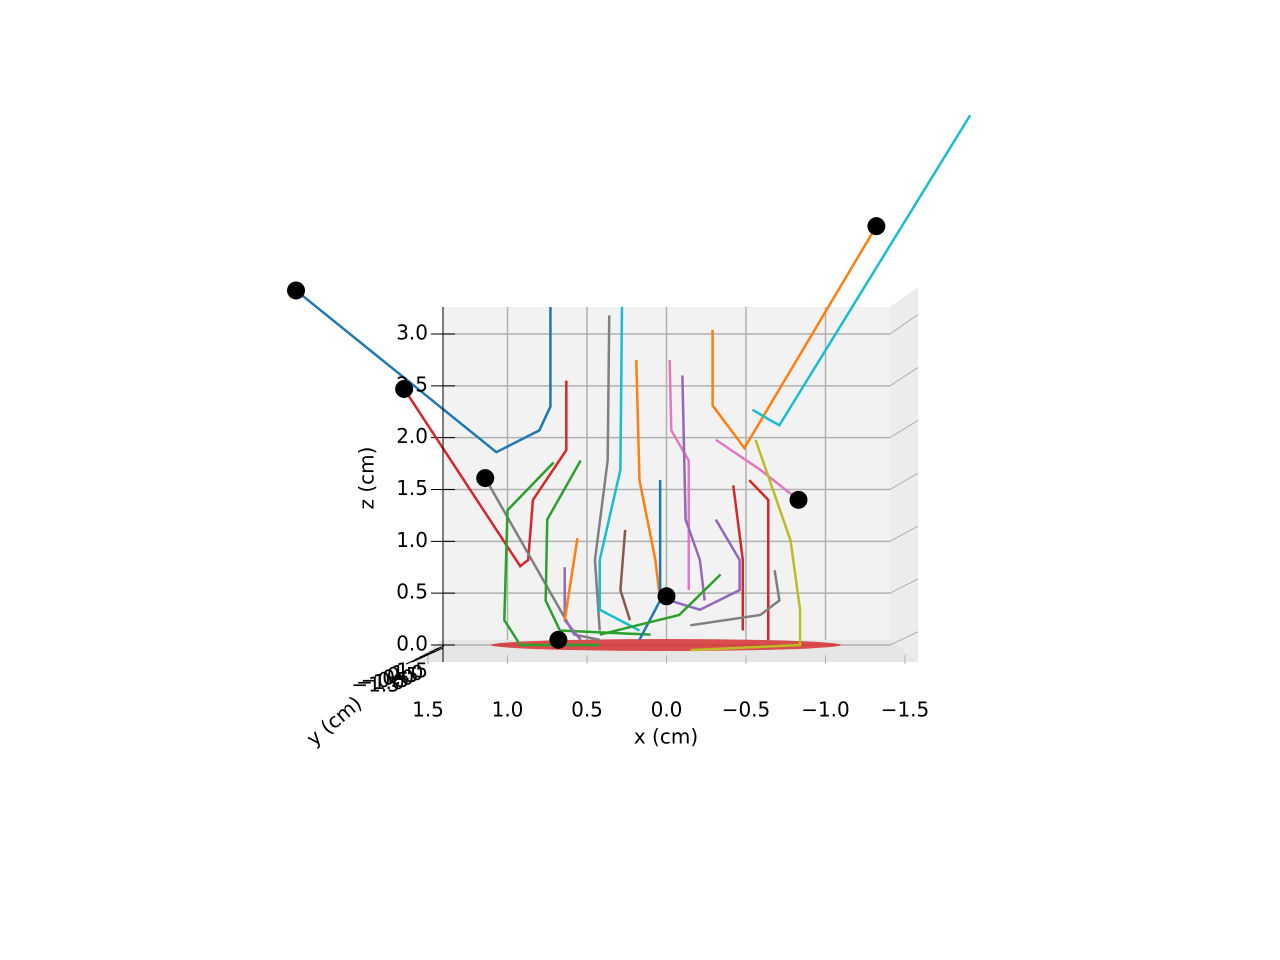 This screenshot has width=1280, height=960. I want to click on y-tick-label: −1.5, so click(375, 685).